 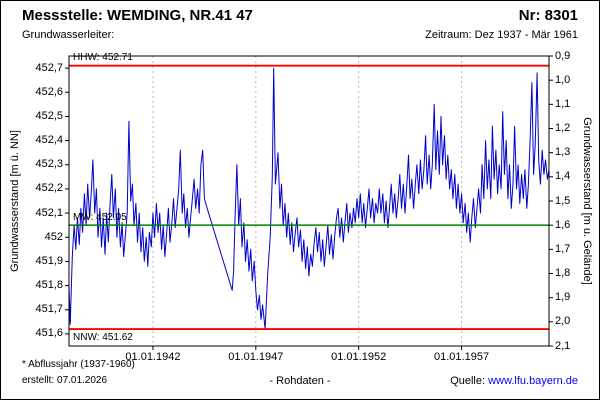 I want to click on y-axis-tick-right: 1,5, so click(x=563, y=200).